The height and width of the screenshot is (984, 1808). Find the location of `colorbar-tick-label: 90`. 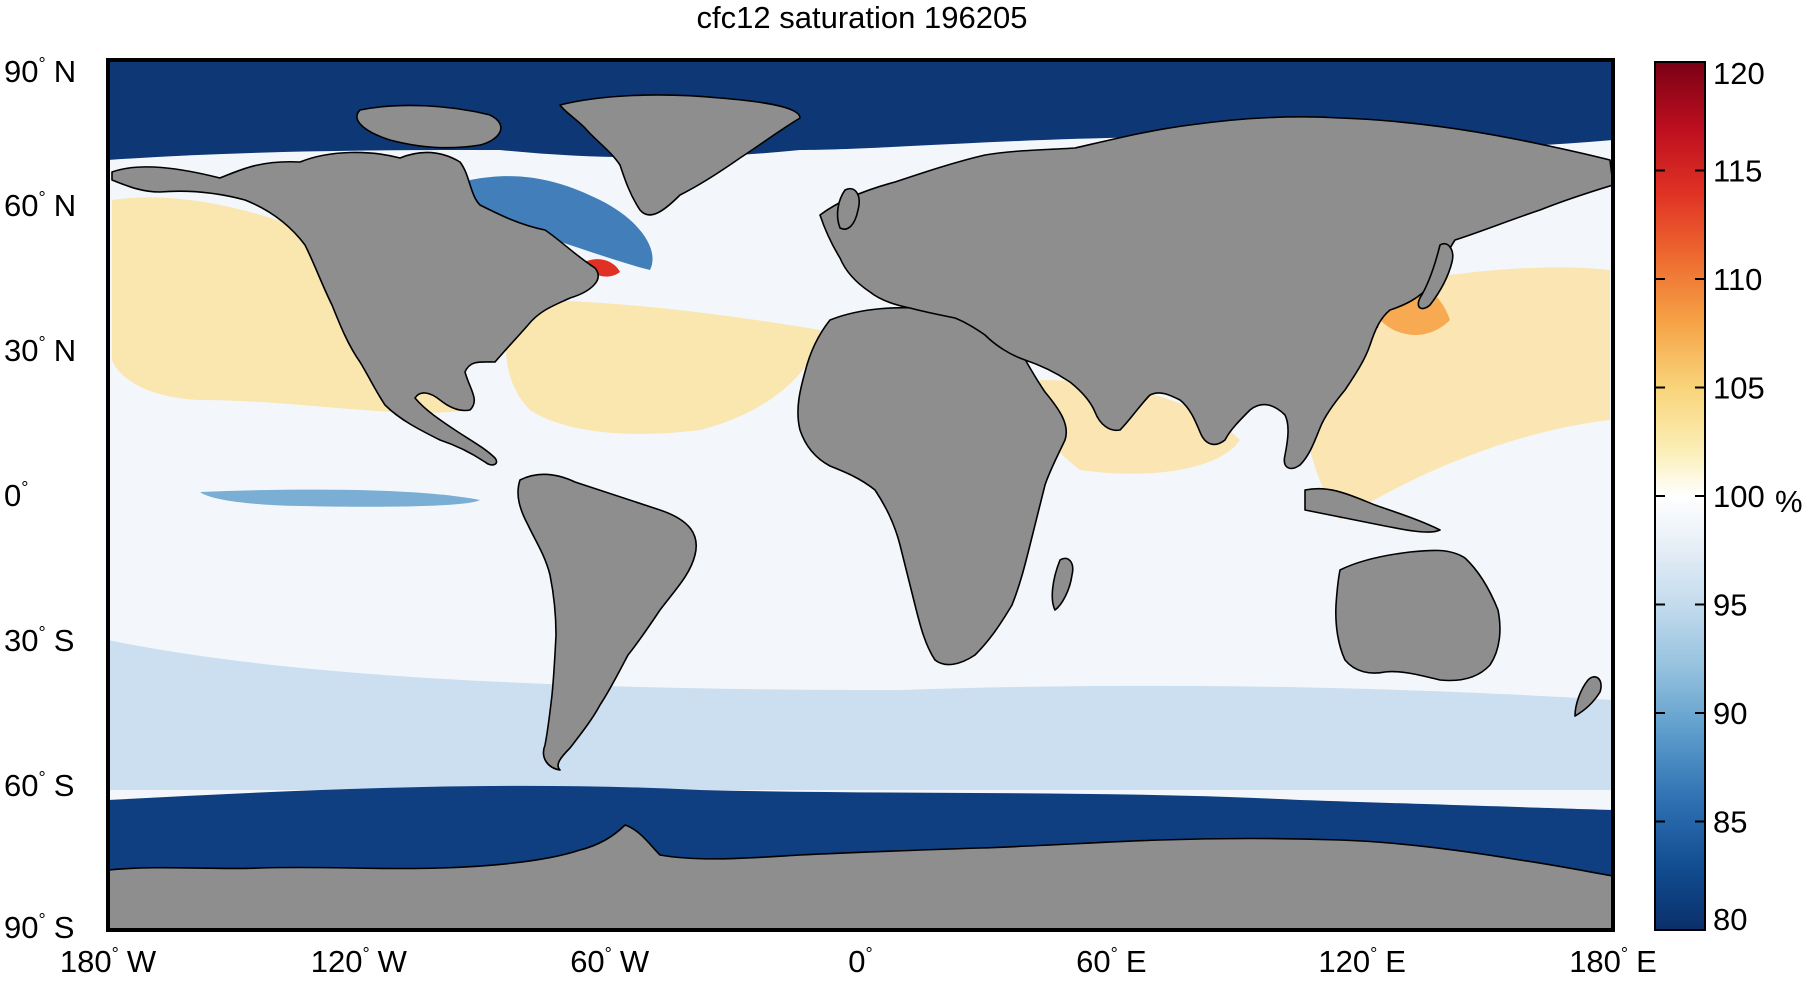

colorbar-tick-label: 90 is located at coordinates (1730, 713).